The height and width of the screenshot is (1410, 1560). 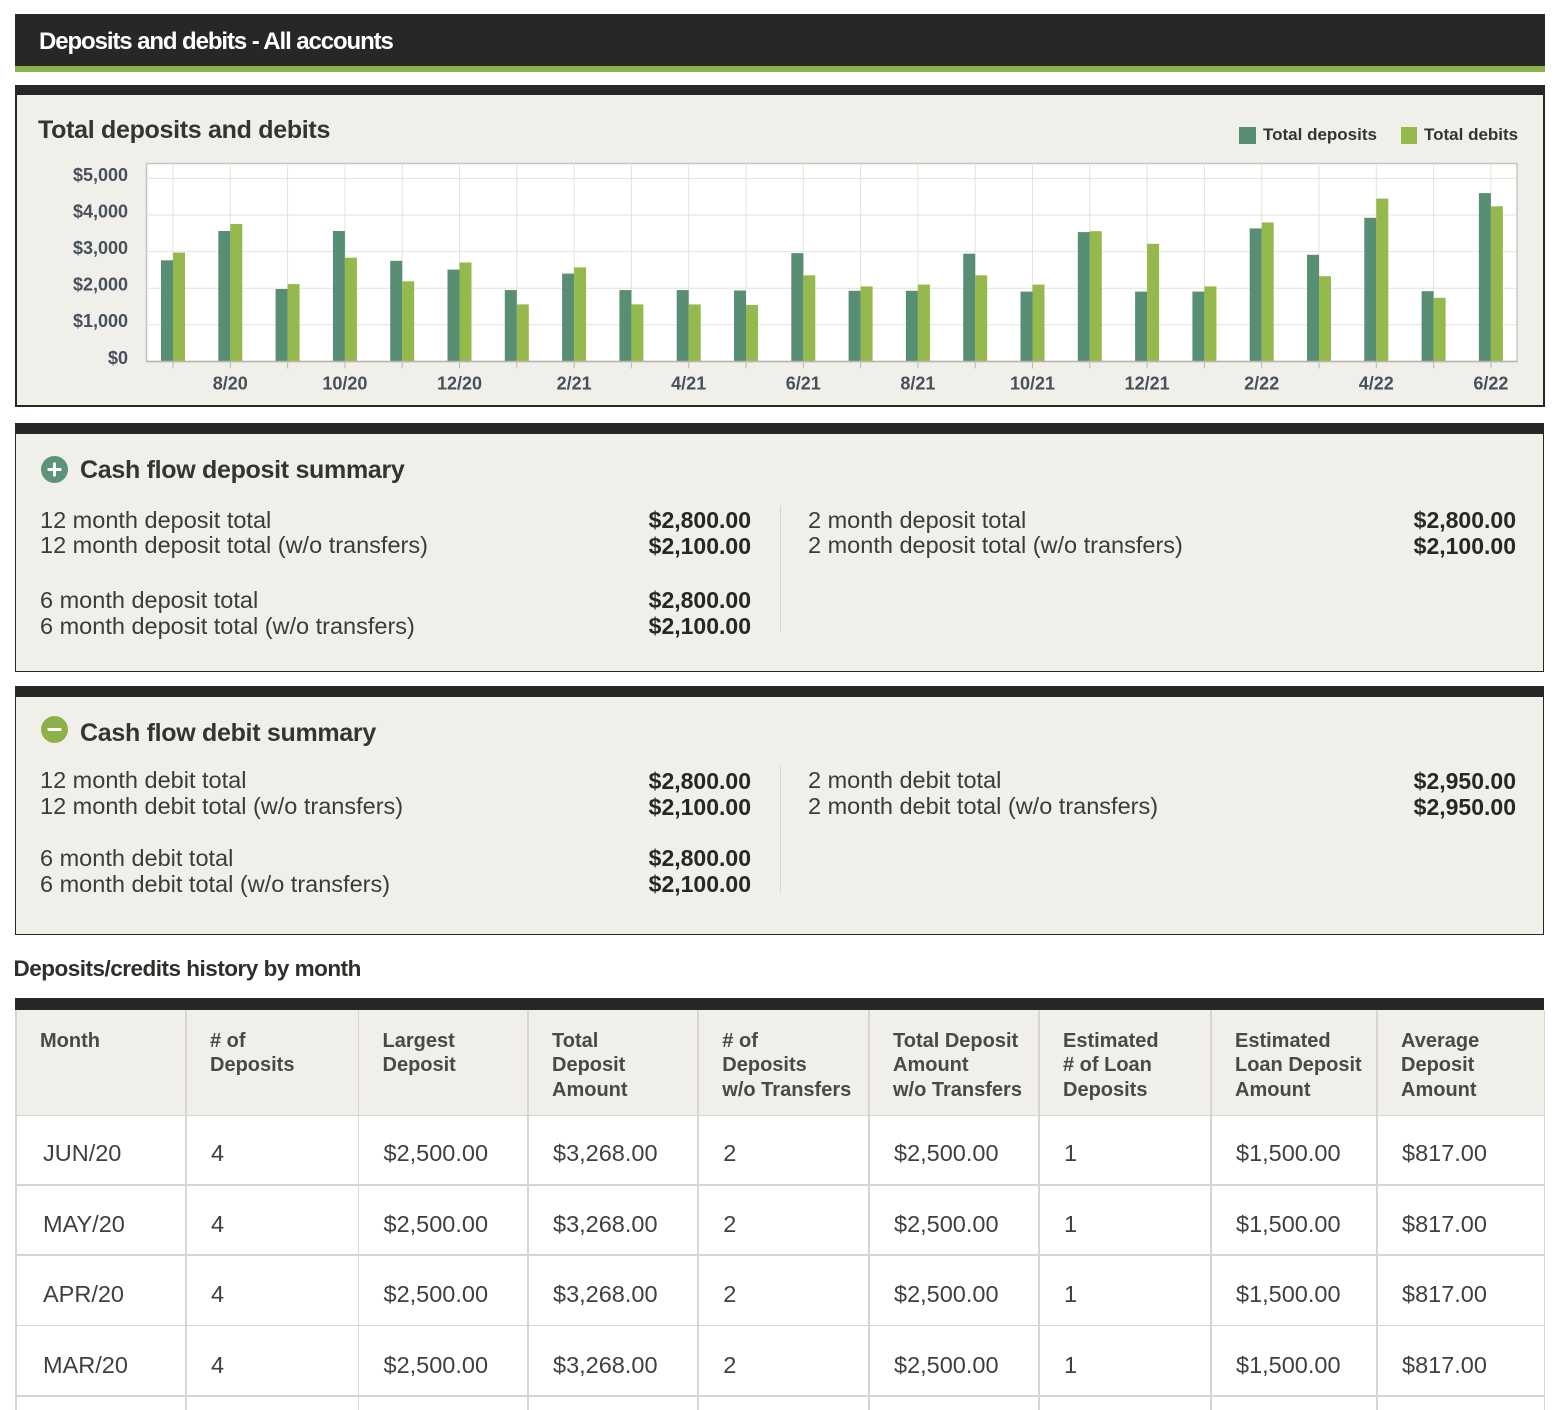 I want to click on svg-text: 6/21, so click(x=803, y=384).